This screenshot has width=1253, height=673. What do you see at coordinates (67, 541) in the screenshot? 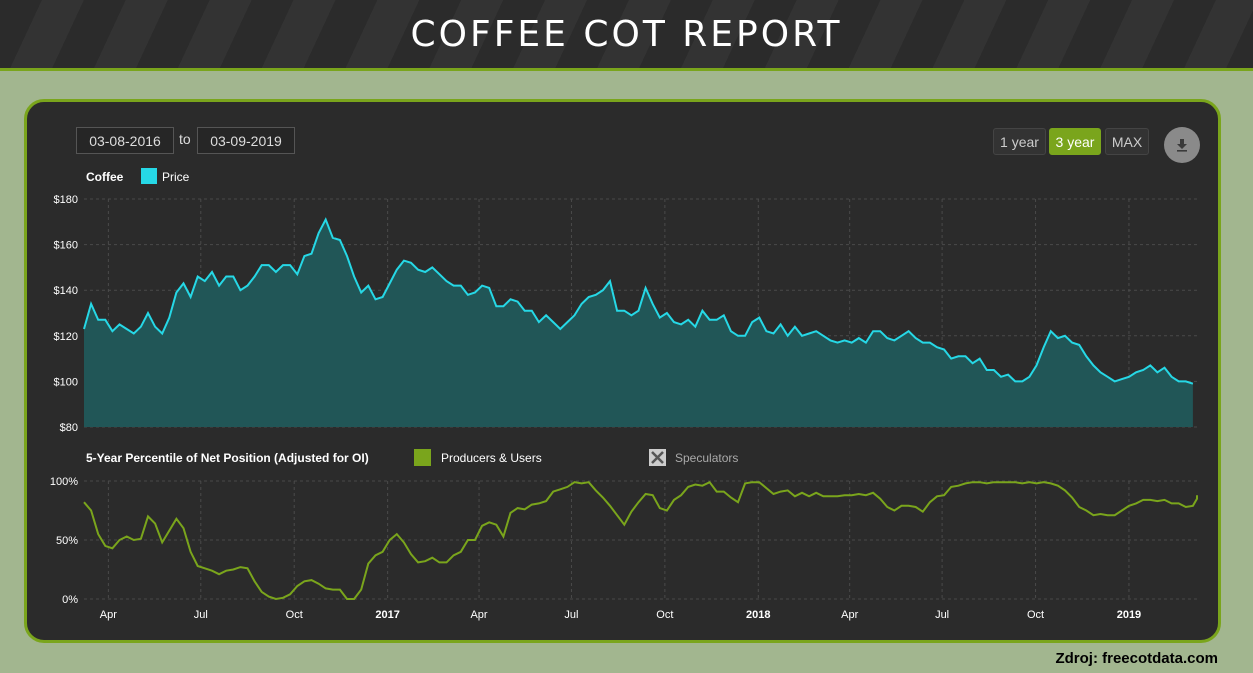
I see `bottom-y-tick-label: 50%` at bounding box center [67, 541].